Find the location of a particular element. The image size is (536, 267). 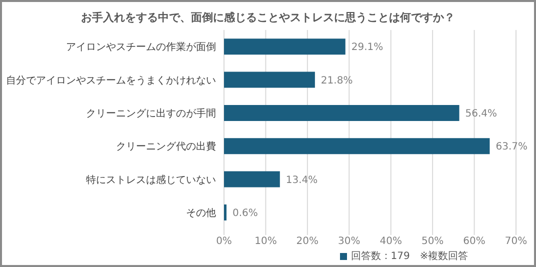

data-label: 63.7% is located at coordinates (512, 147).